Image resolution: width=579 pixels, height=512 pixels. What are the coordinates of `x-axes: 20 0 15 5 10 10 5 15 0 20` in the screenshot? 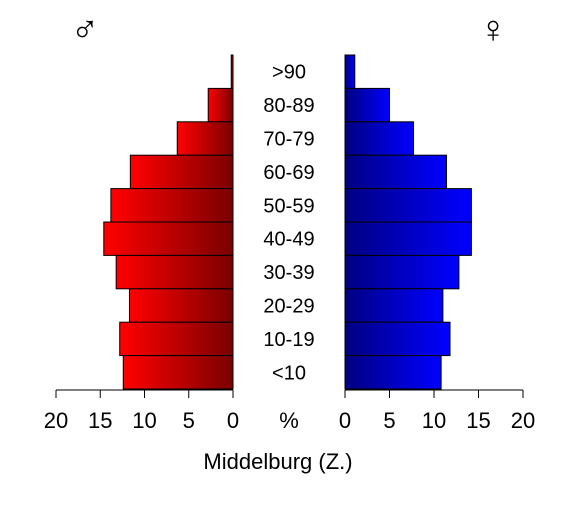 It's located at (289, 411).